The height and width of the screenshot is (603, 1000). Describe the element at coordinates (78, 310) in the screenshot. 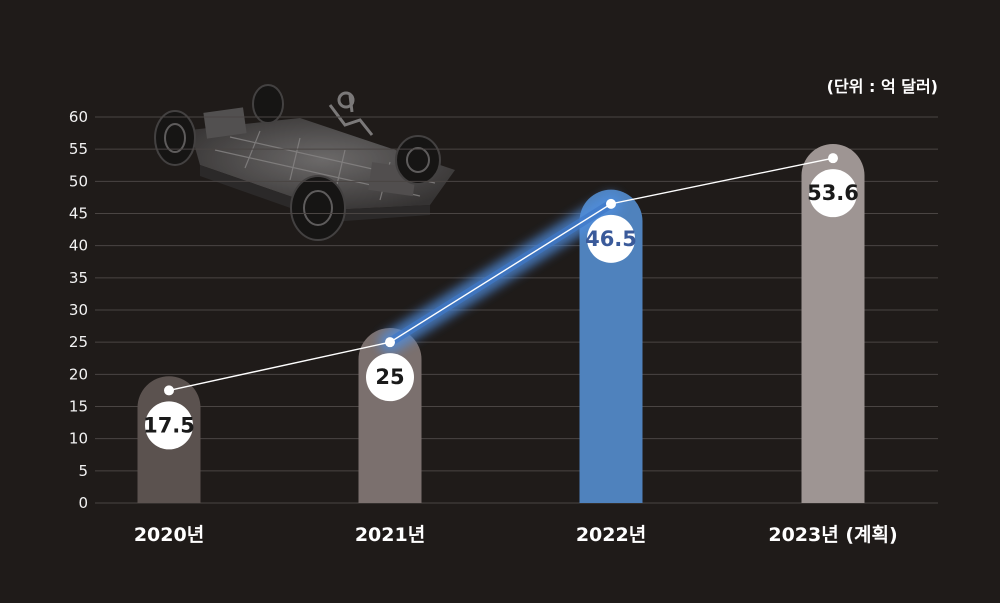

I see `y-tick-label: 30` at that location.